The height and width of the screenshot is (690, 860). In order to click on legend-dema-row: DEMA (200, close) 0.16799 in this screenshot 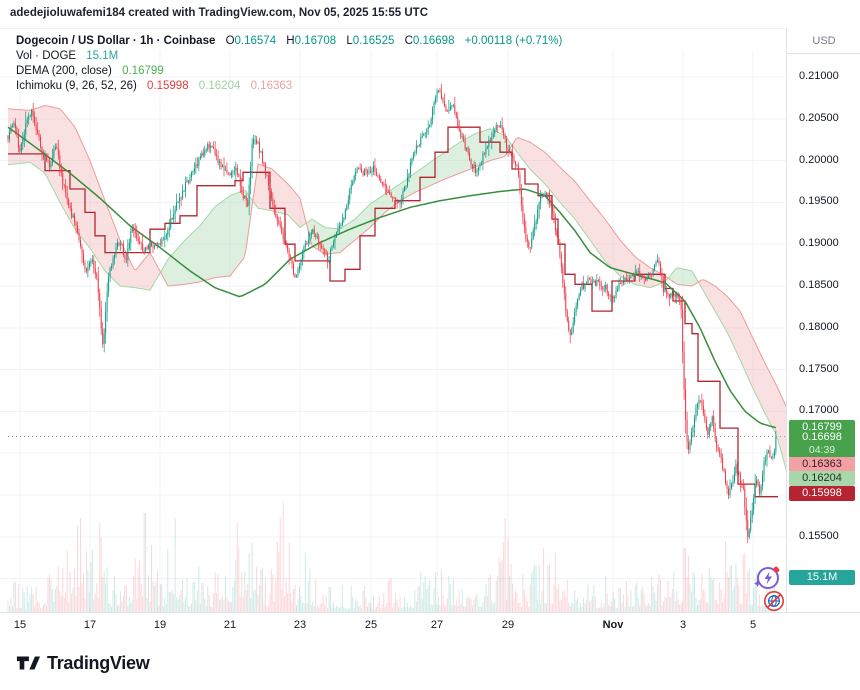, I will do `click(289, 71)`.